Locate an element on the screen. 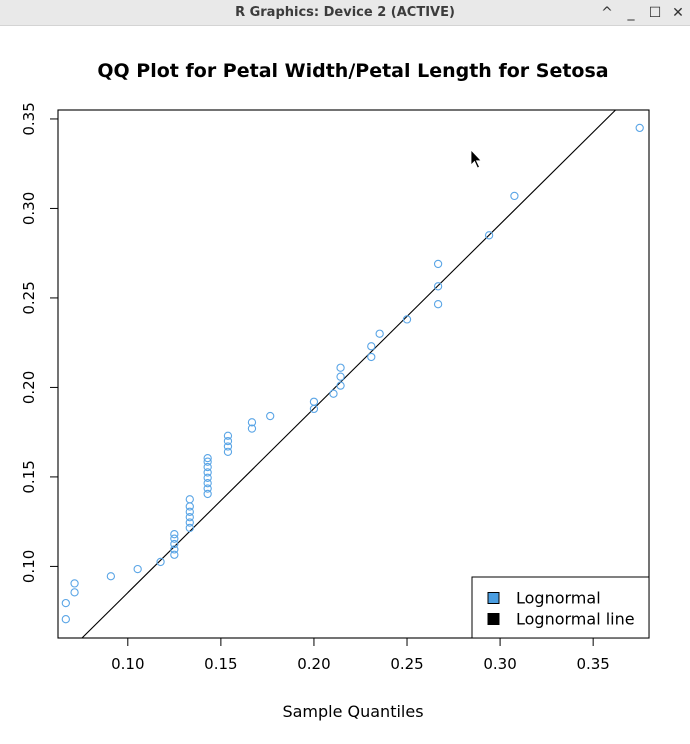  x-tick-label: 0.25 is located at coordinates (406, 664).